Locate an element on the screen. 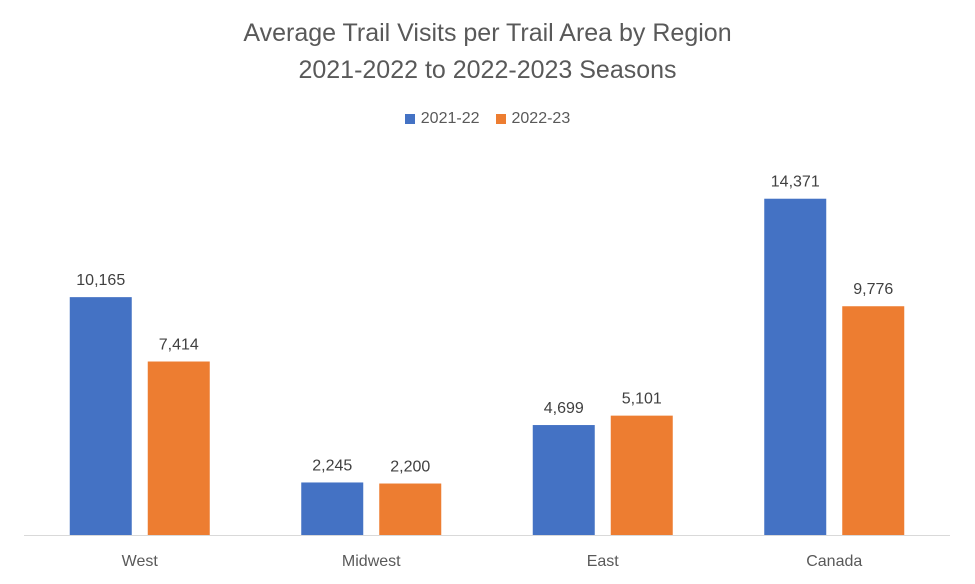 This screenshot has height=584, width=975. data-label-east-2022-23: 5,101 is located at coordinates (642, 399).